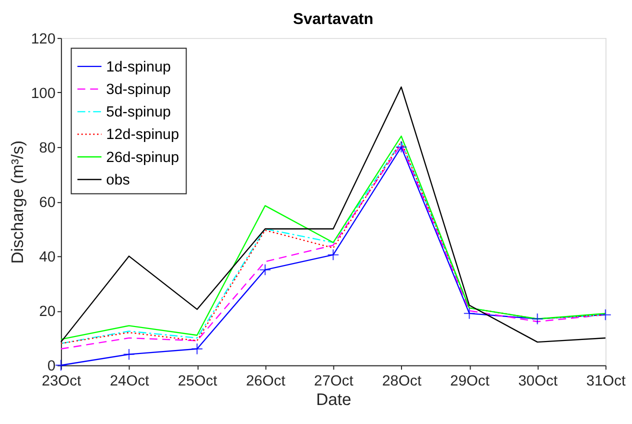 The width and height of the screenshot is (632, 424). I want to click on x-tick-label: 24Oct, so click(130, 381).